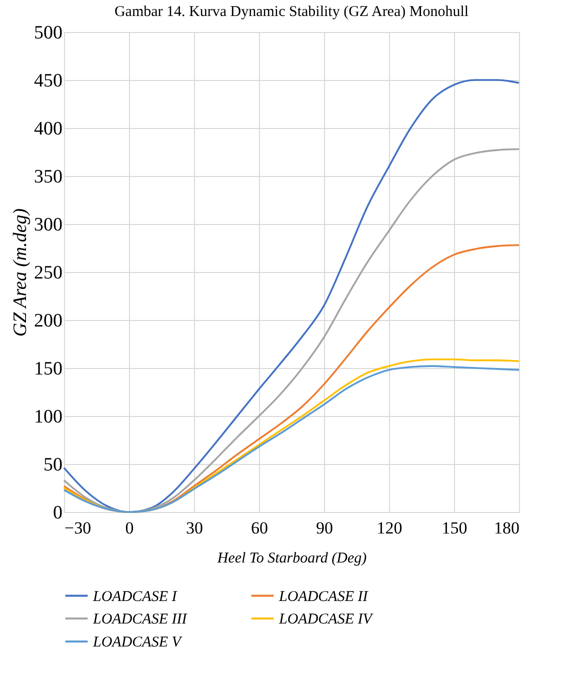  What do you see at coordinates (48, 369) in the screenshot?
I see `y-tick-label: 150` at bounding box center [48, 369].